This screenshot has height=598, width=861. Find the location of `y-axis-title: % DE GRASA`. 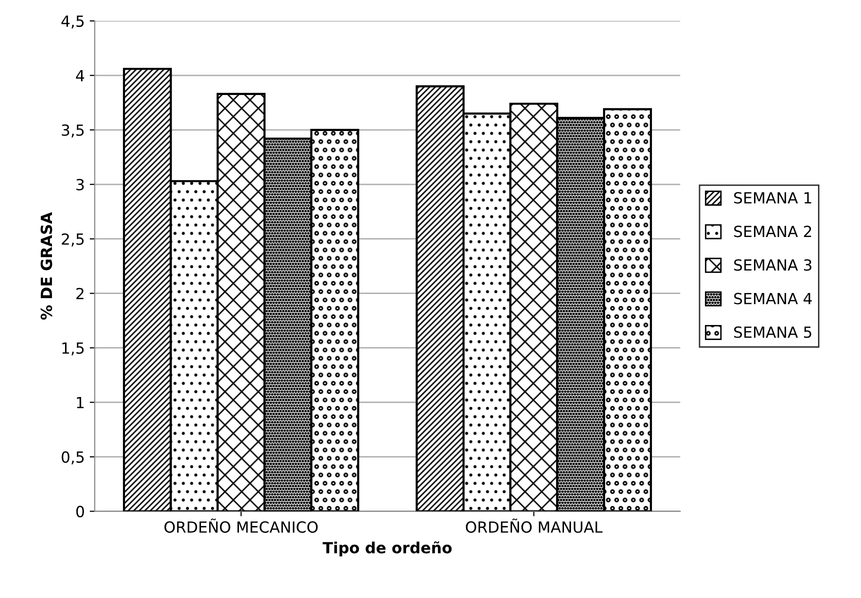

y-axis-title: % DE GRASA is located at coordinates (46, 266).